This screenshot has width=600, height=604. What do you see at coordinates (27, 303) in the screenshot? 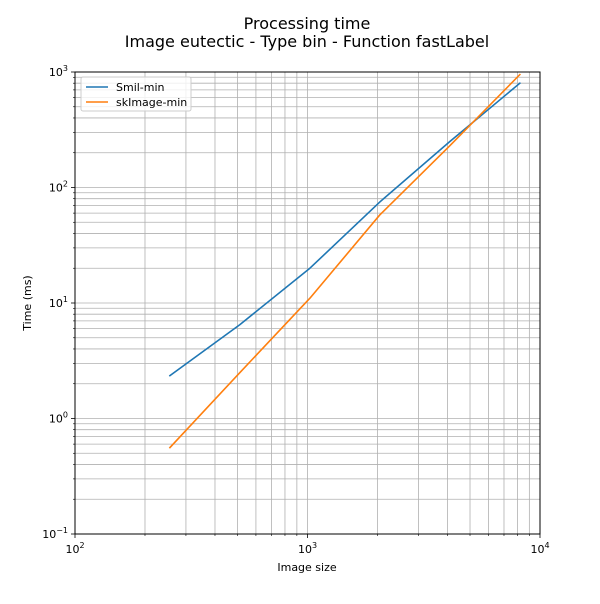
I see `y-axis-label: Time (ms)` at bounding box center [27, 303].